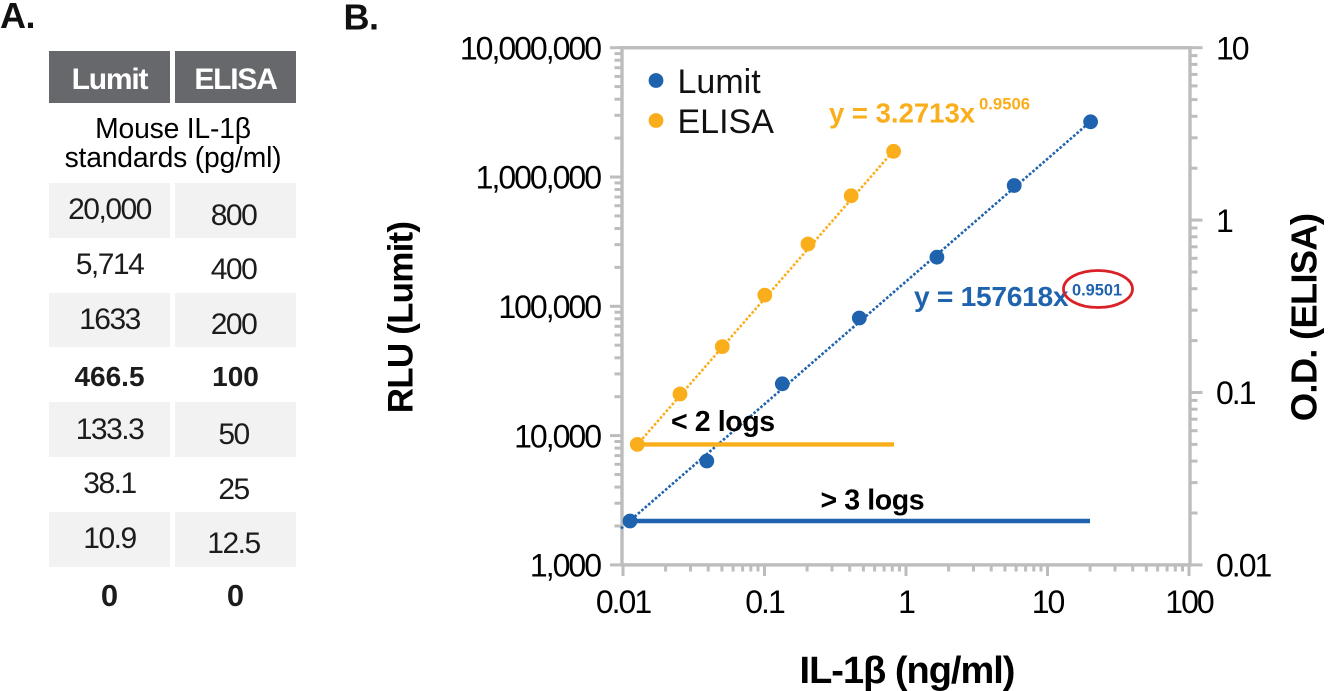 The height and width of the screenshot is (691, 1330). Describe the element at coordinates (726, 122) in the screenshot. I see `svg-text: ELISA` at that location.